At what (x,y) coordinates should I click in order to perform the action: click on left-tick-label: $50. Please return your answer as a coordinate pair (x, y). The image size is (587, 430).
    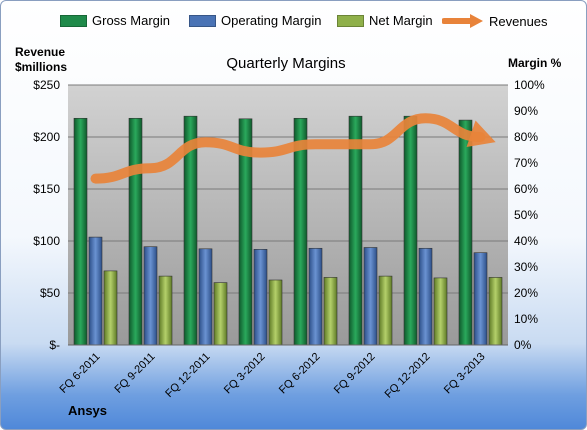
    Looking at the image, I should click on (50, 293).